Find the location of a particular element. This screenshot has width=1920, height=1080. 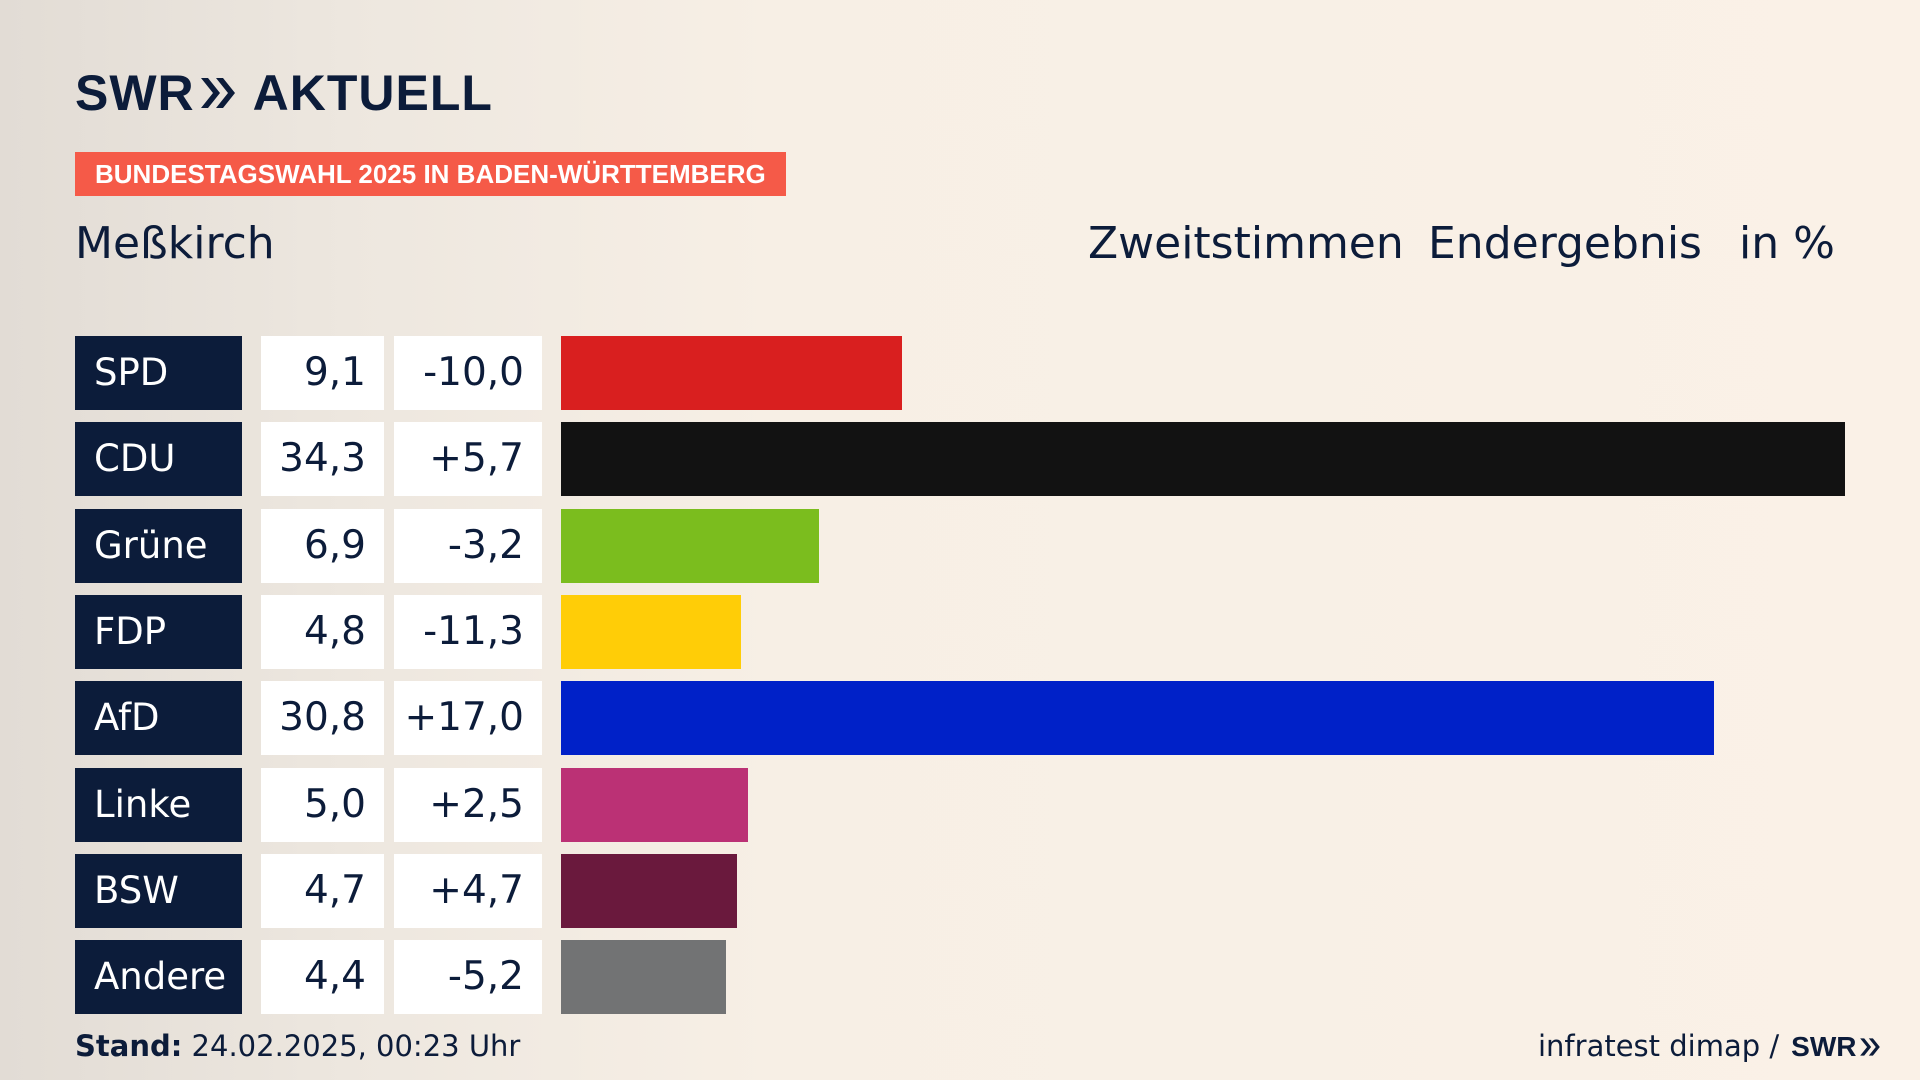

bar-grne is located at coordinates (690, 546).